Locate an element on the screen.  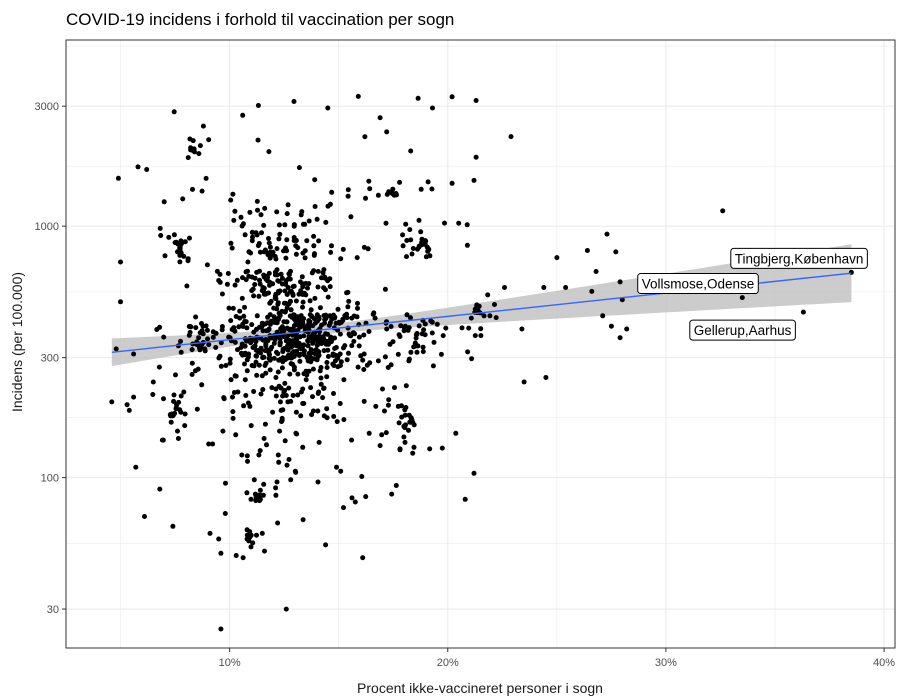
annotation-label: Vollsmose,Odense is located at coordinates (698, 284).